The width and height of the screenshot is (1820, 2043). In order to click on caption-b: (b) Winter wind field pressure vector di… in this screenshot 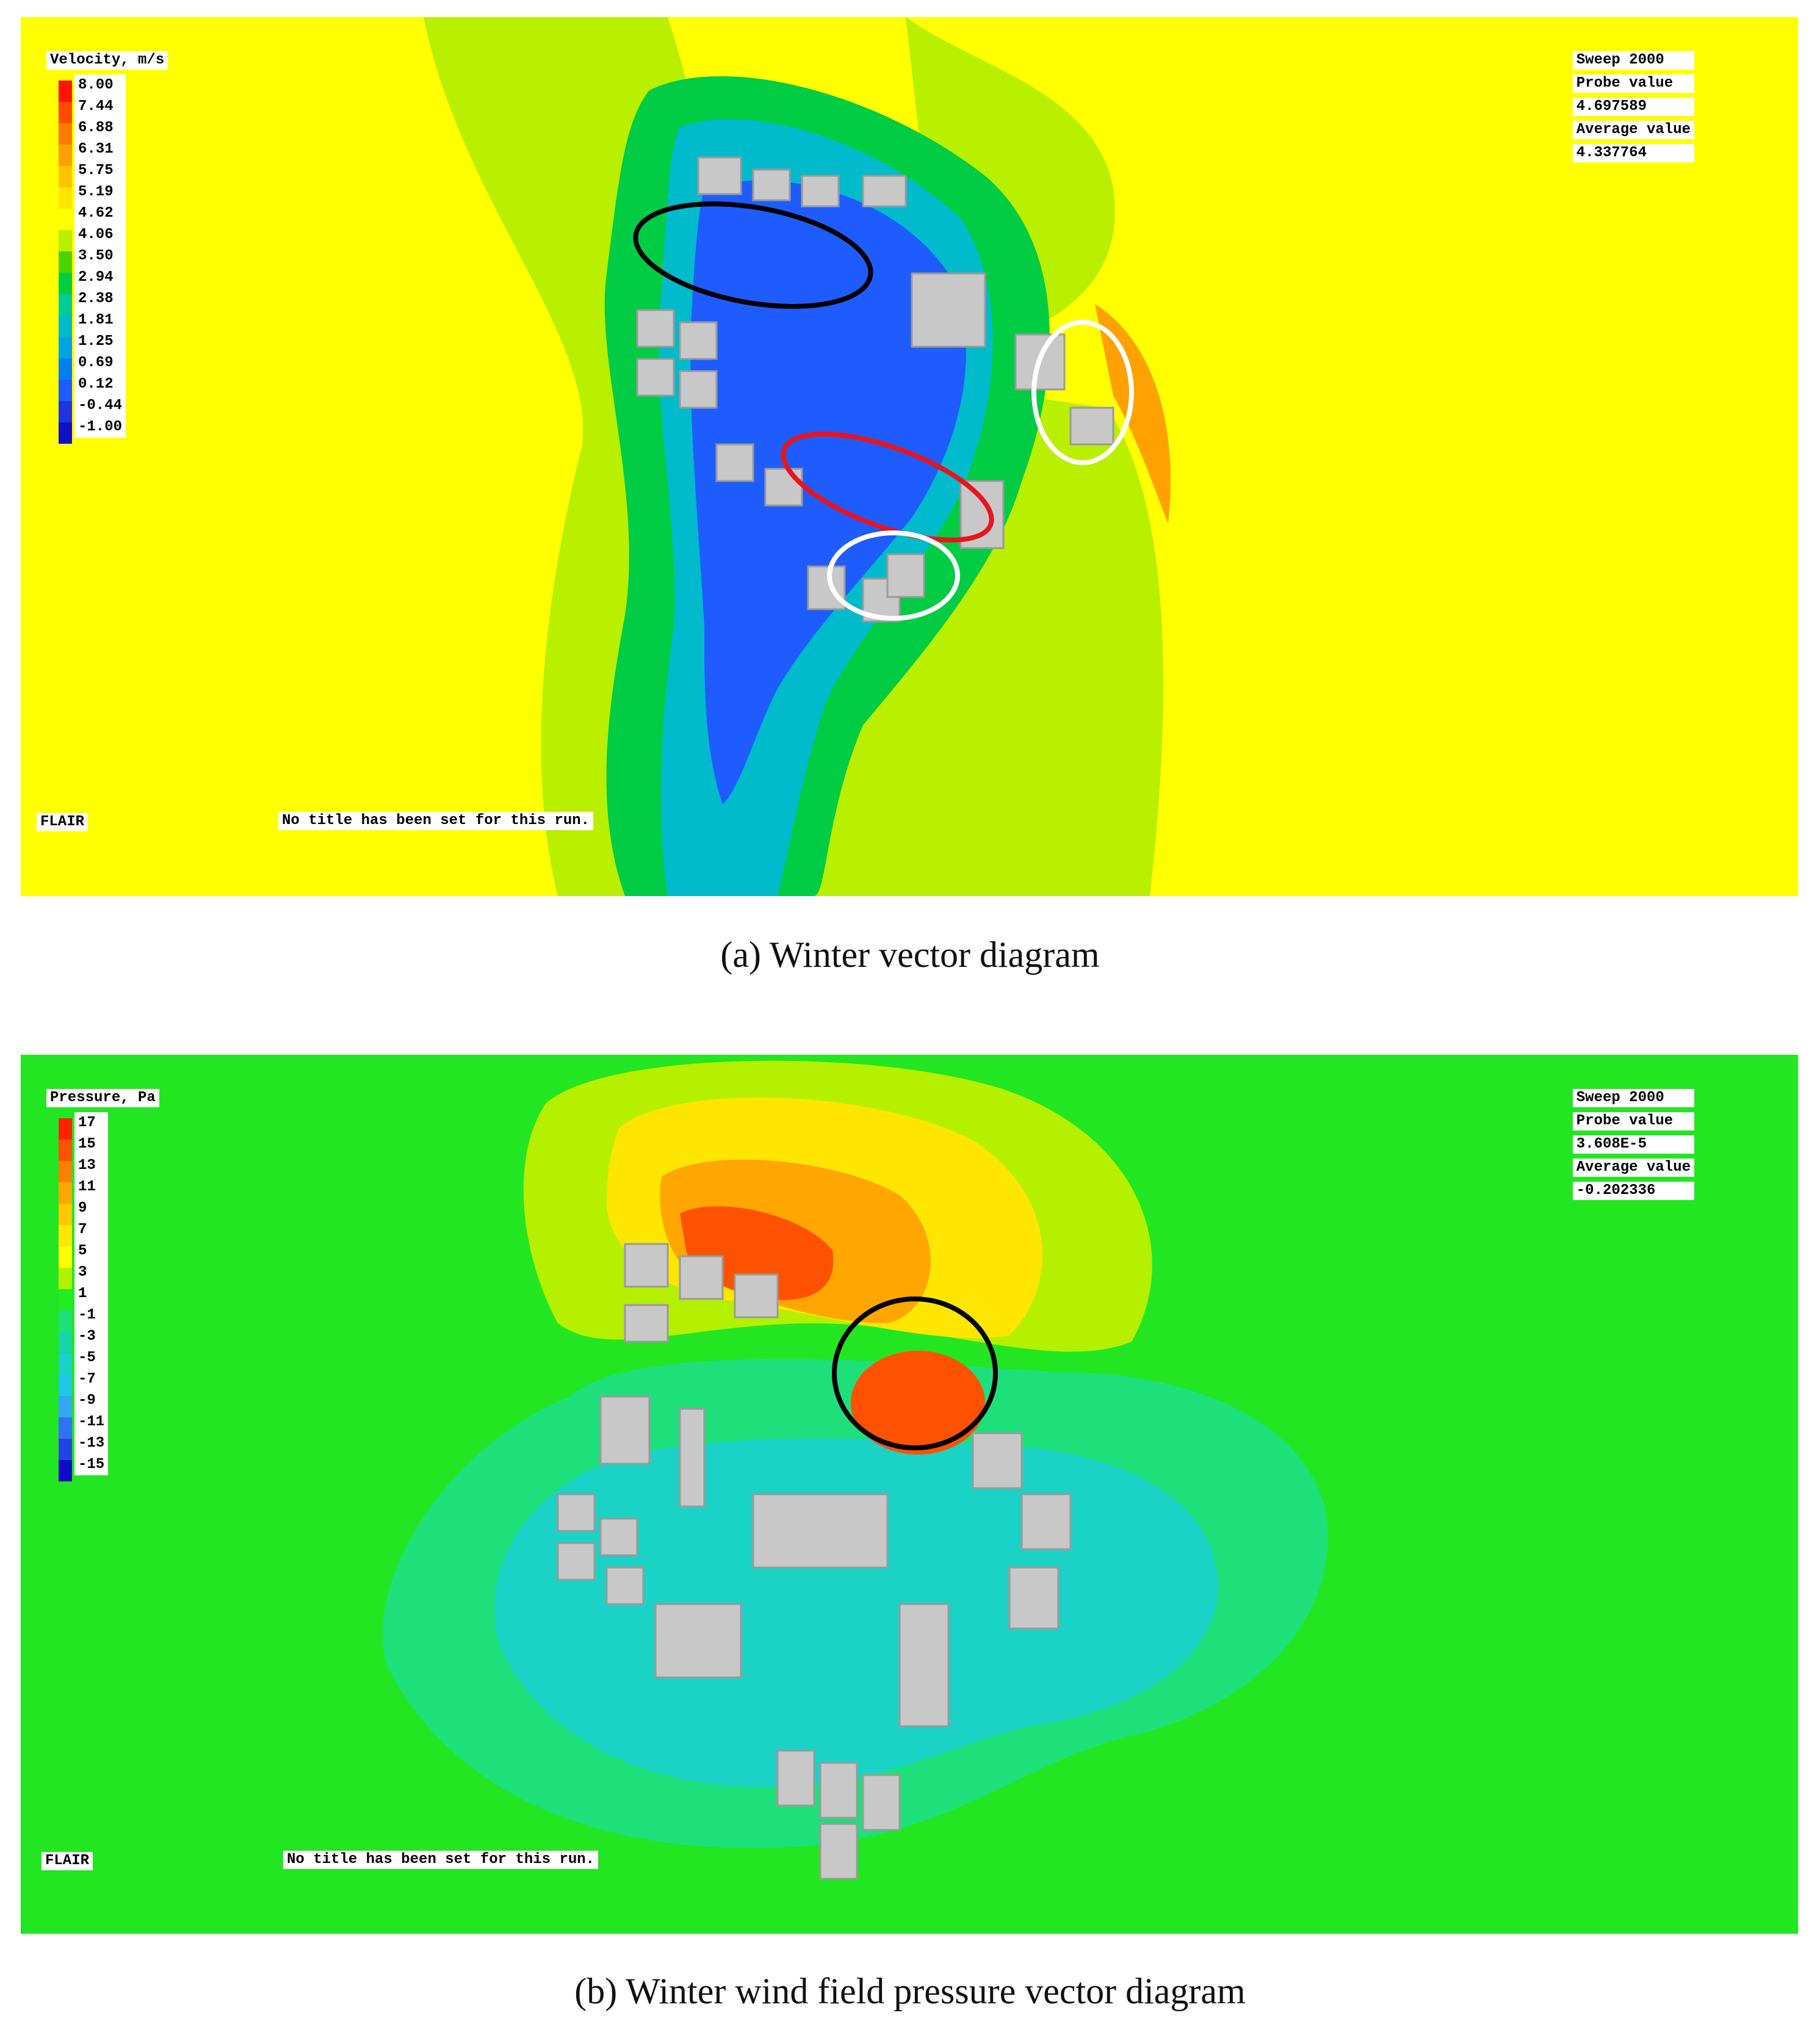, I will do `click(910, 1991)`.